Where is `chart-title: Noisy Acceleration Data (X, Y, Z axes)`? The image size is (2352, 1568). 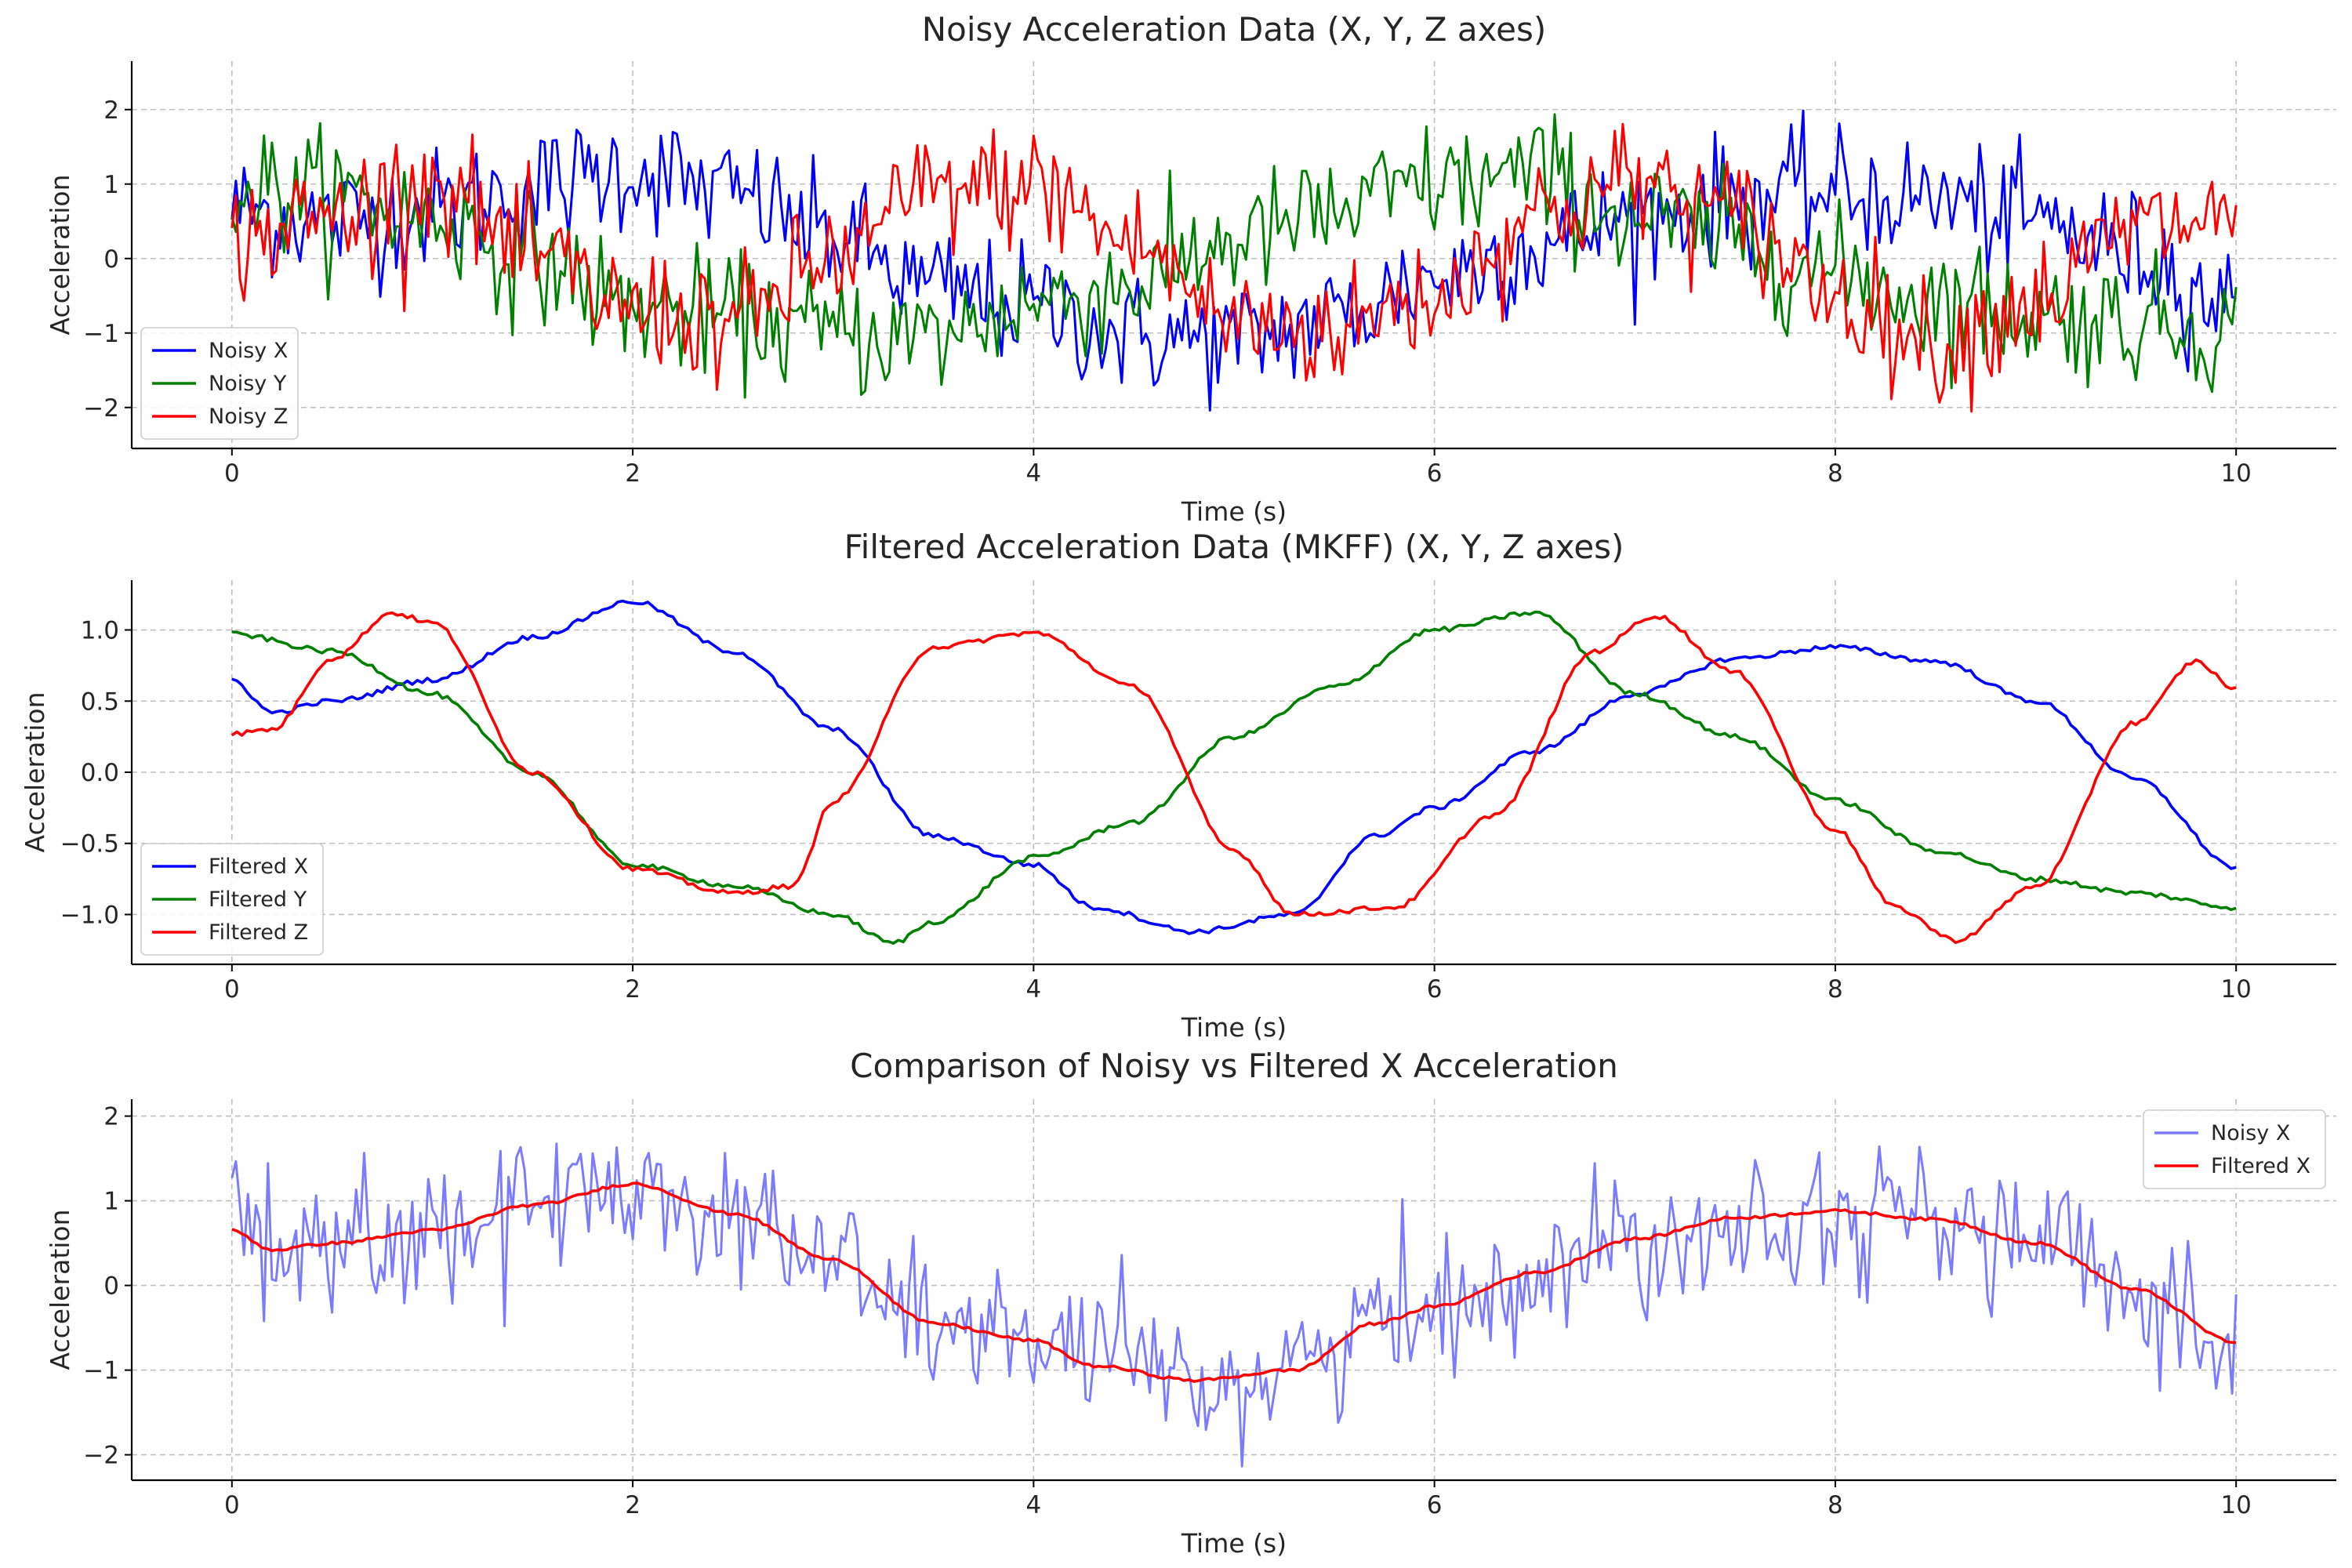
chart-title: Noisy Acceleration Data (X, Y, Z axes) is located at coordinates (1234, 29).